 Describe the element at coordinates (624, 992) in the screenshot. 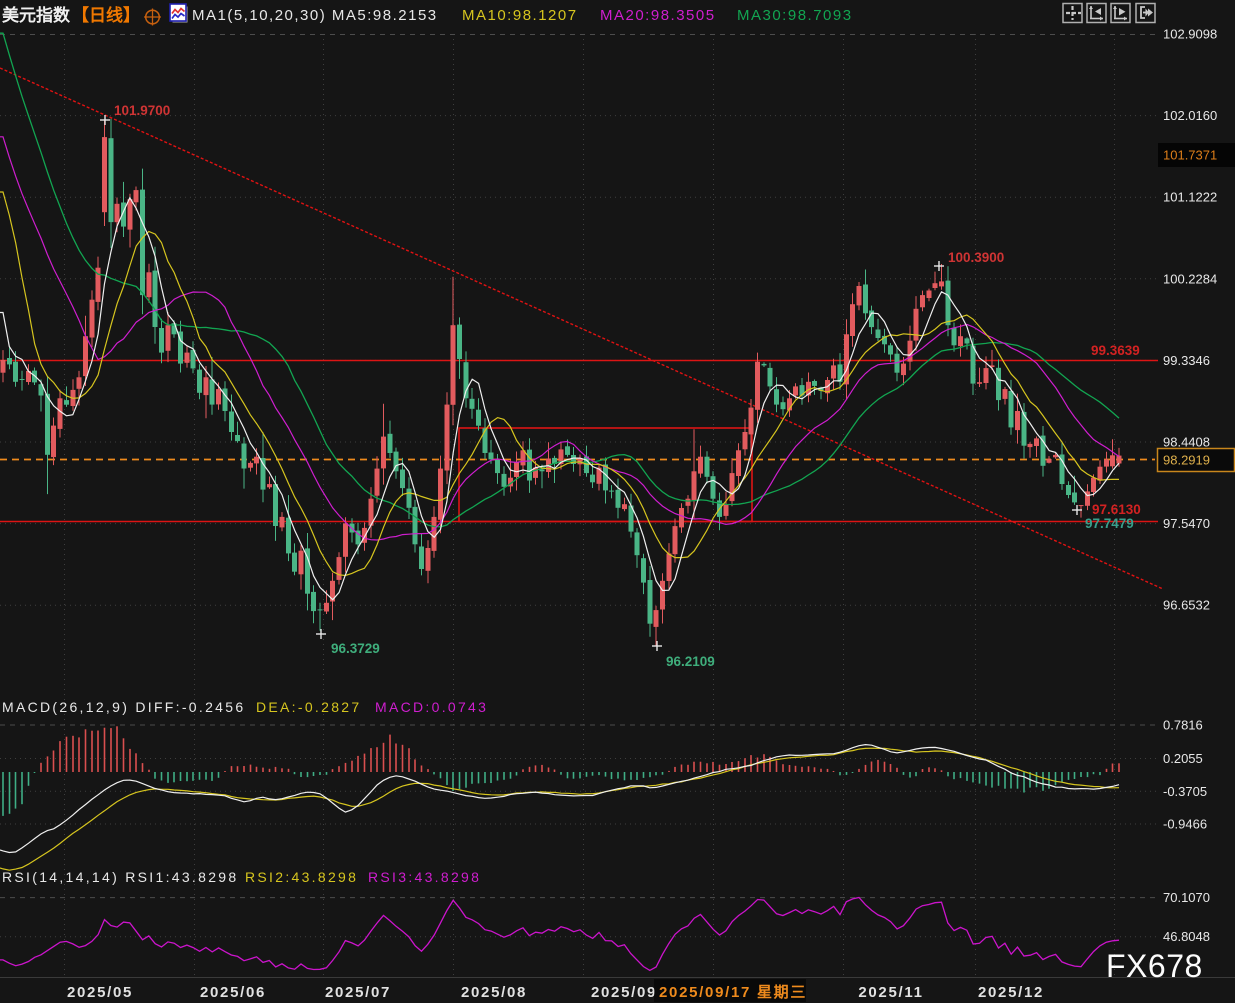

I see `svg-text: 2025/09` at that location.